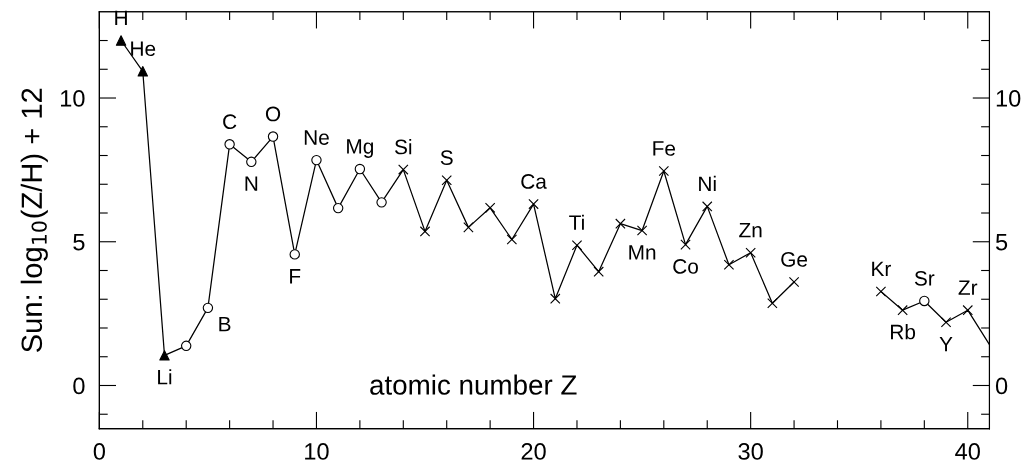 The height and width of the screenshot is (471, 1035). What do you see at coordinates (79, 242) in the screenshot?
I see `y-tick-label: 5` at bounding box center [79, 242].